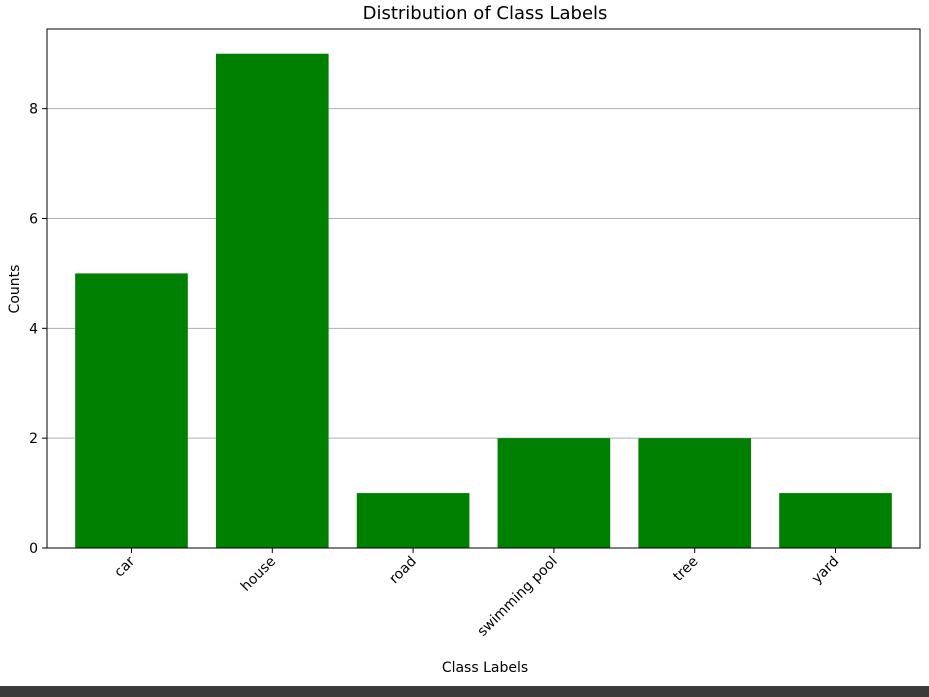  I want to click on bar-yard, so click(835, 520).